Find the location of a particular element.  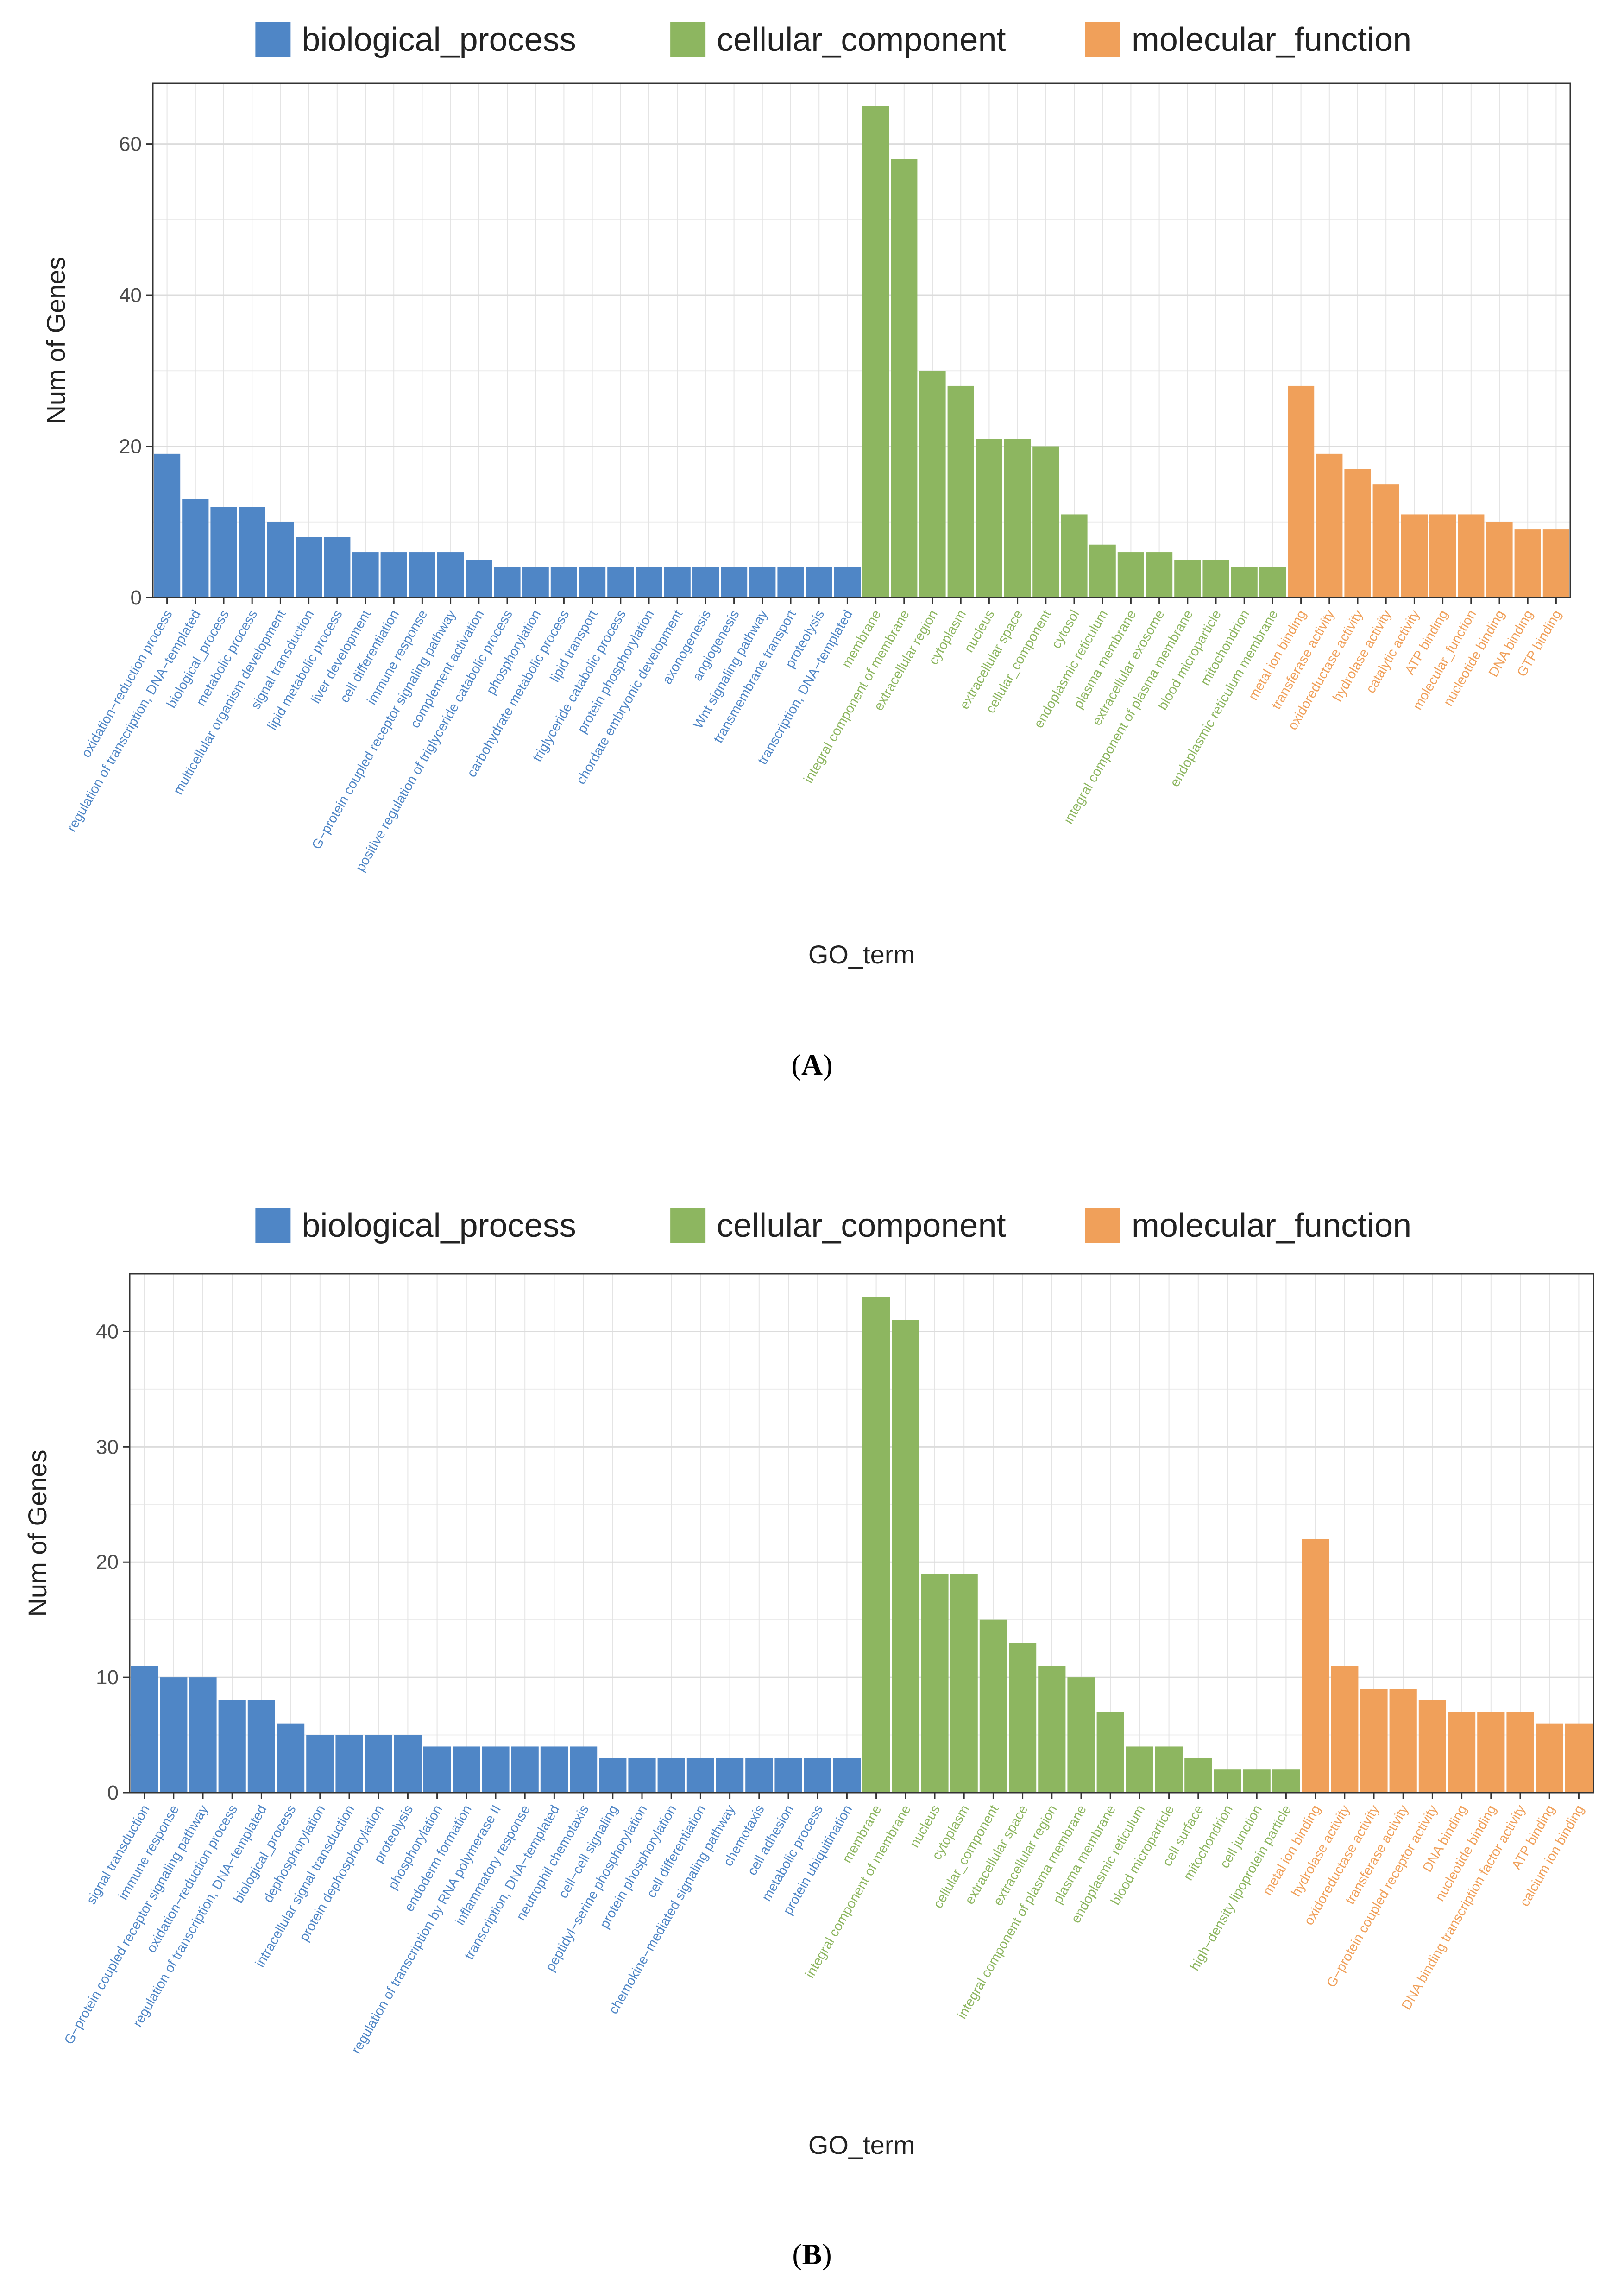

chart-a-bar-axonogenesis is located at coordinates (705, 582).